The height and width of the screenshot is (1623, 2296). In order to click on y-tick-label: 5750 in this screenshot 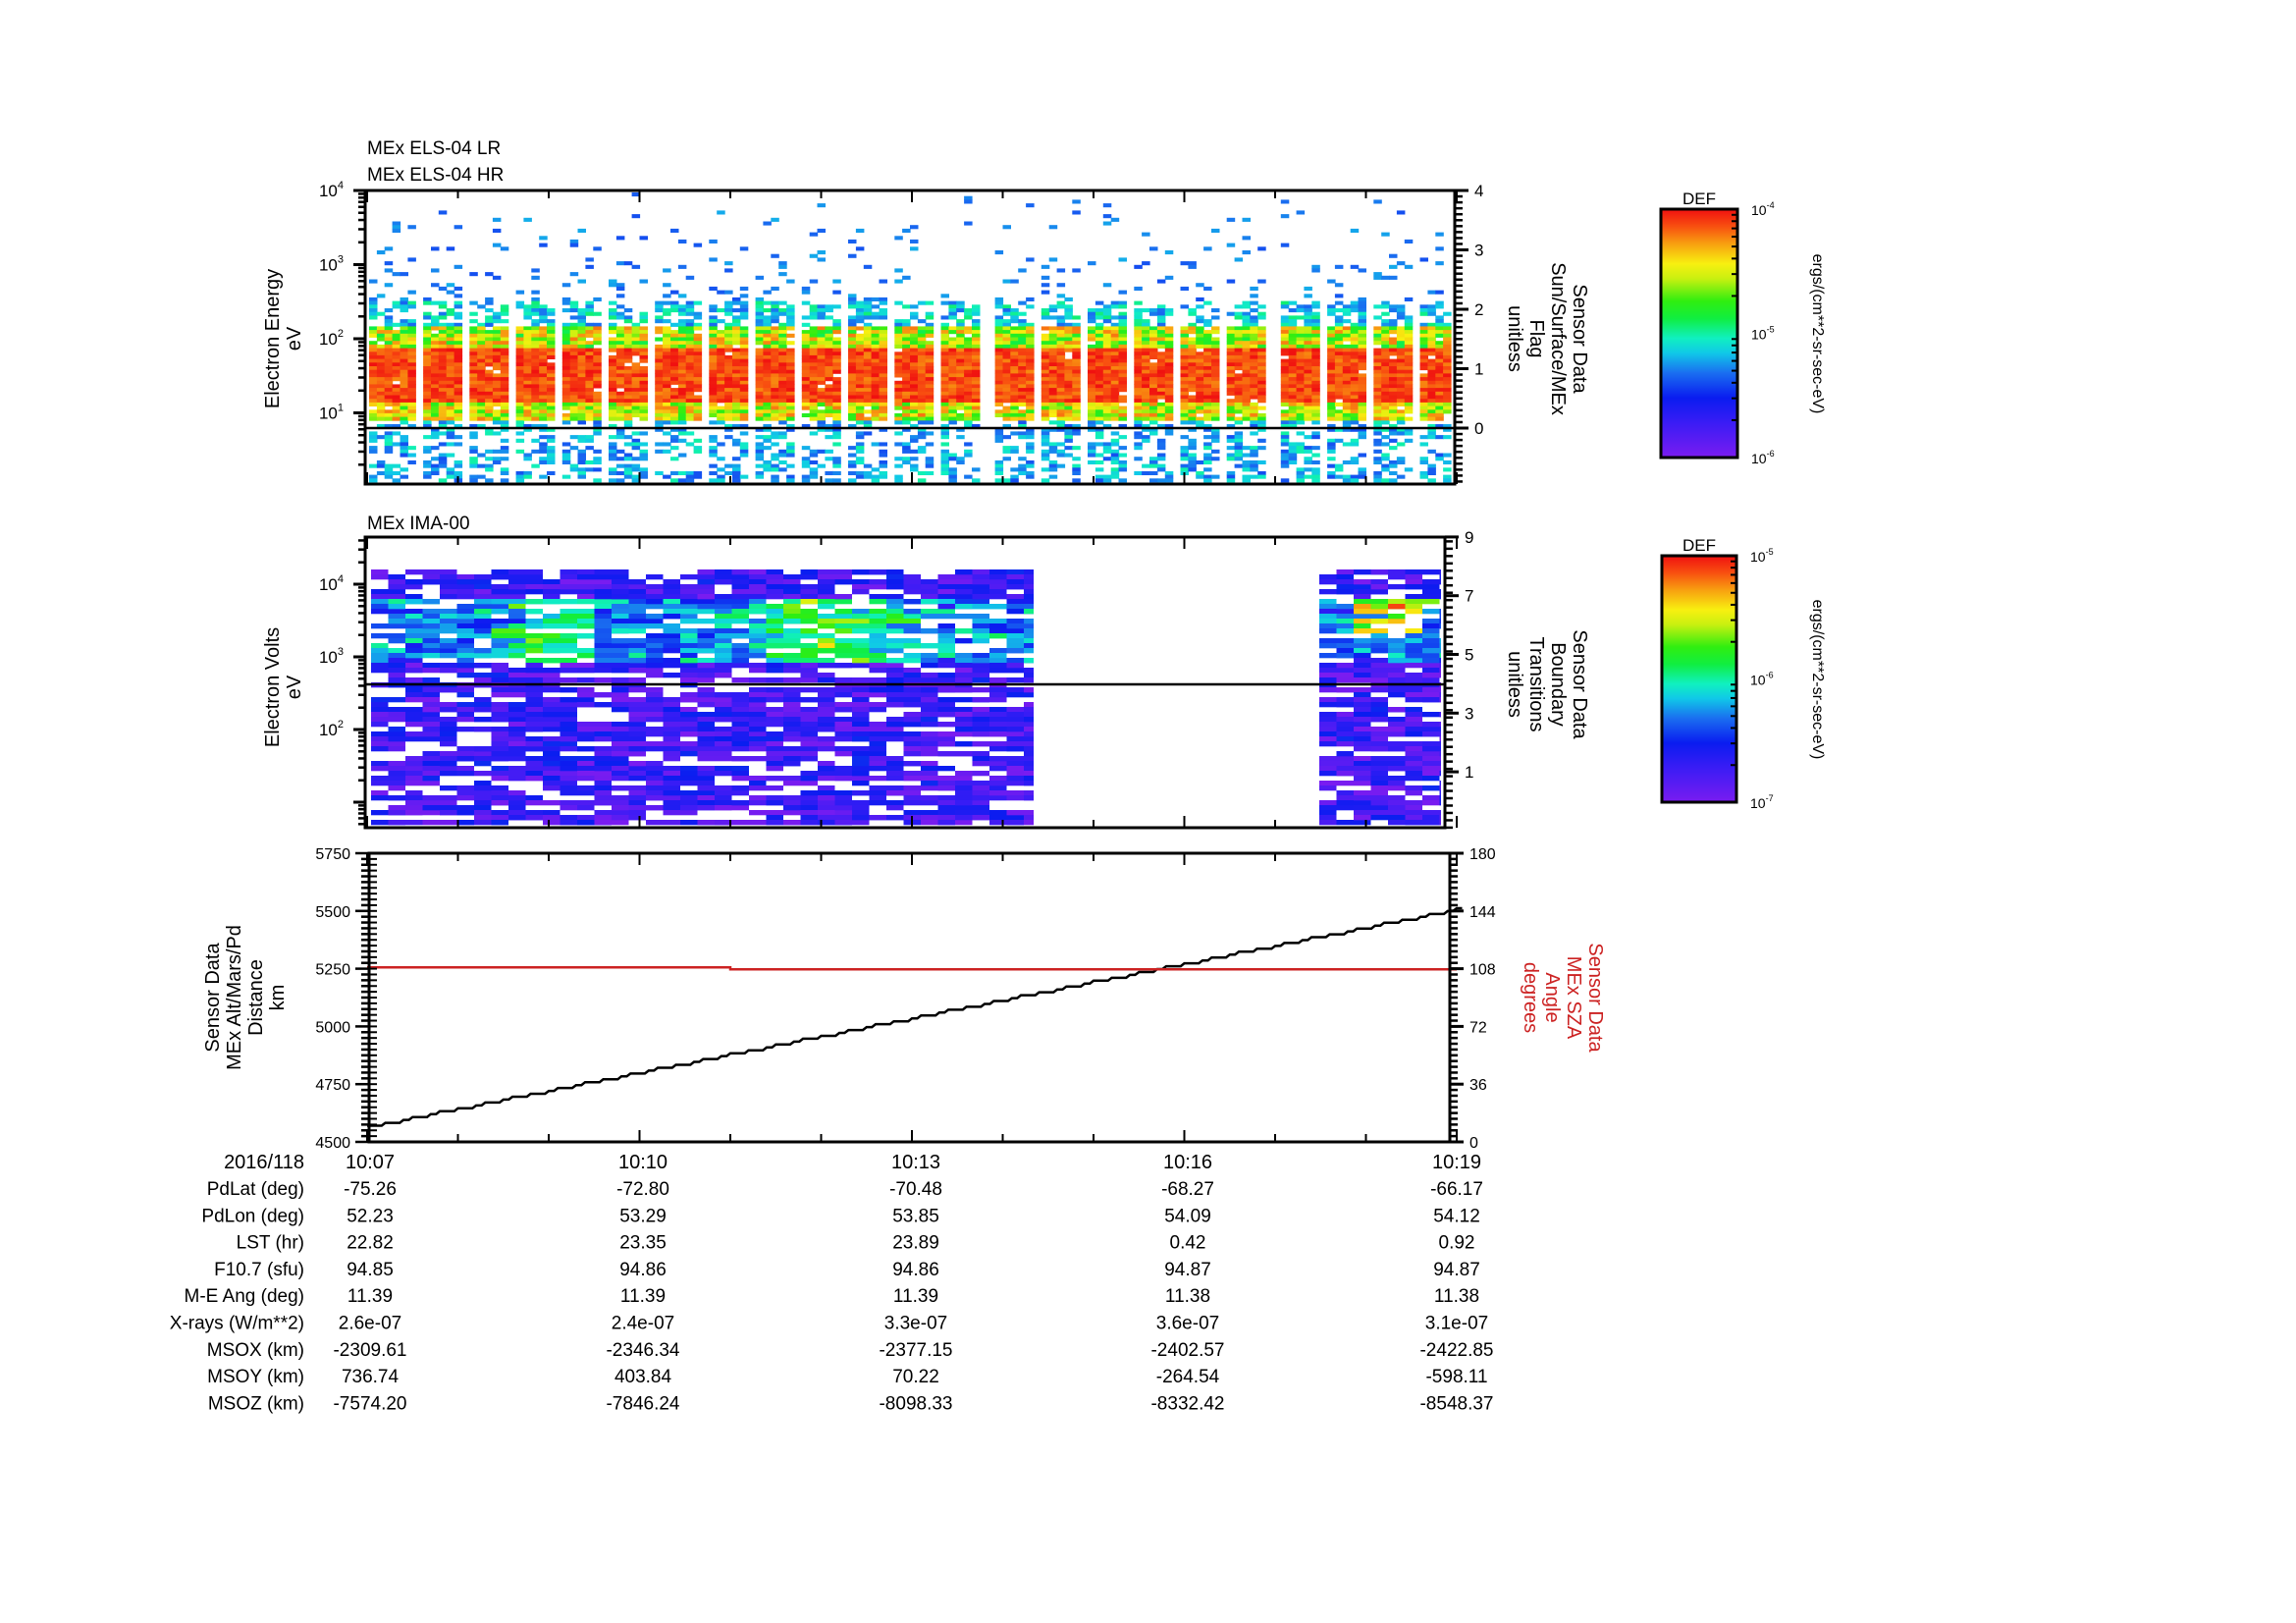, I will do `click(332, 854)`.